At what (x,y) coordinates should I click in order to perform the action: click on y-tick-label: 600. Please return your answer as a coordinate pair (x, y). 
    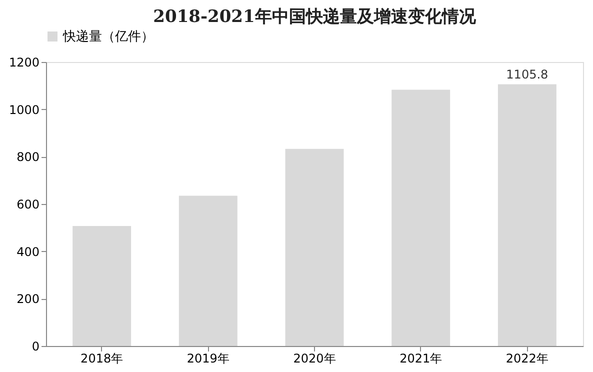
    Looking at the image, I should click on (28, 205).